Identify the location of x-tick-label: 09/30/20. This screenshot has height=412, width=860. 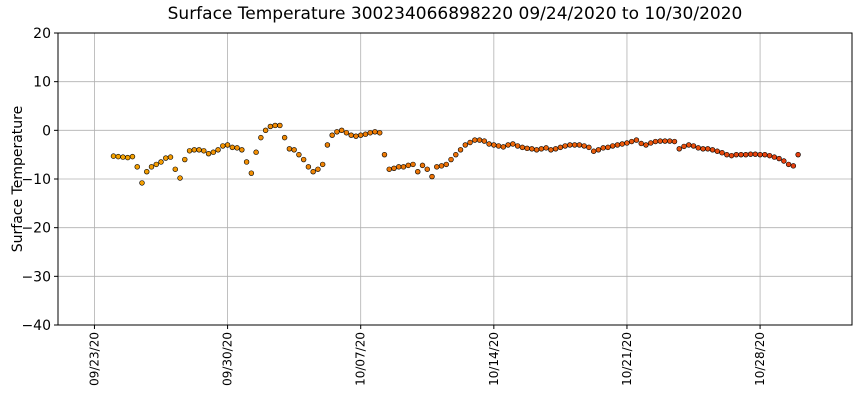
(228, 359).